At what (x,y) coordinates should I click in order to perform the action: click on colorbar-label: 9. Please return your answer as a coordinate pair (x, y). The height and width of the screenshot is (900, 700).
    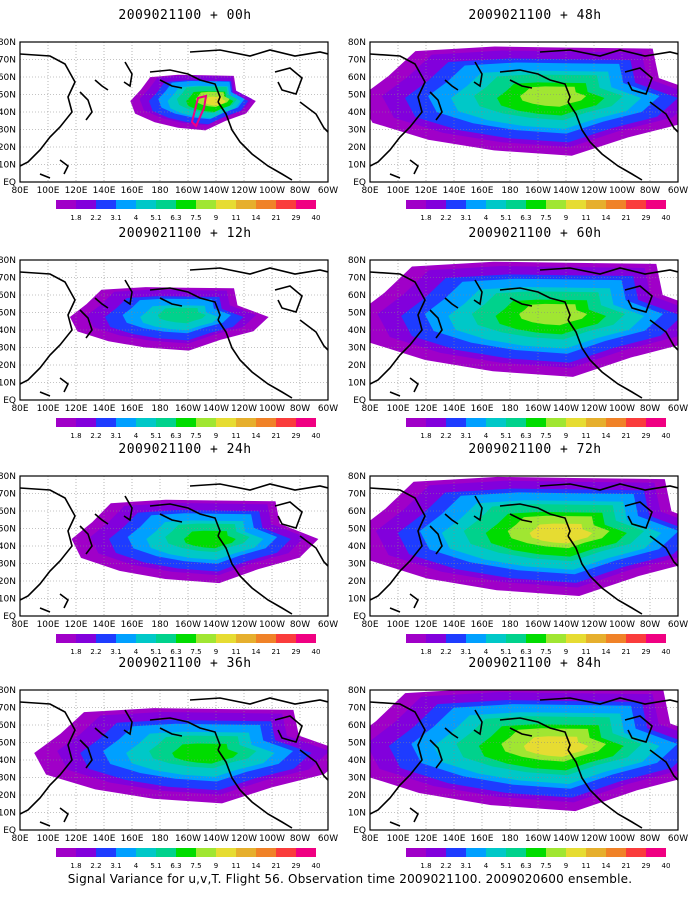
    Looking at the image, I should click on (216, 866).